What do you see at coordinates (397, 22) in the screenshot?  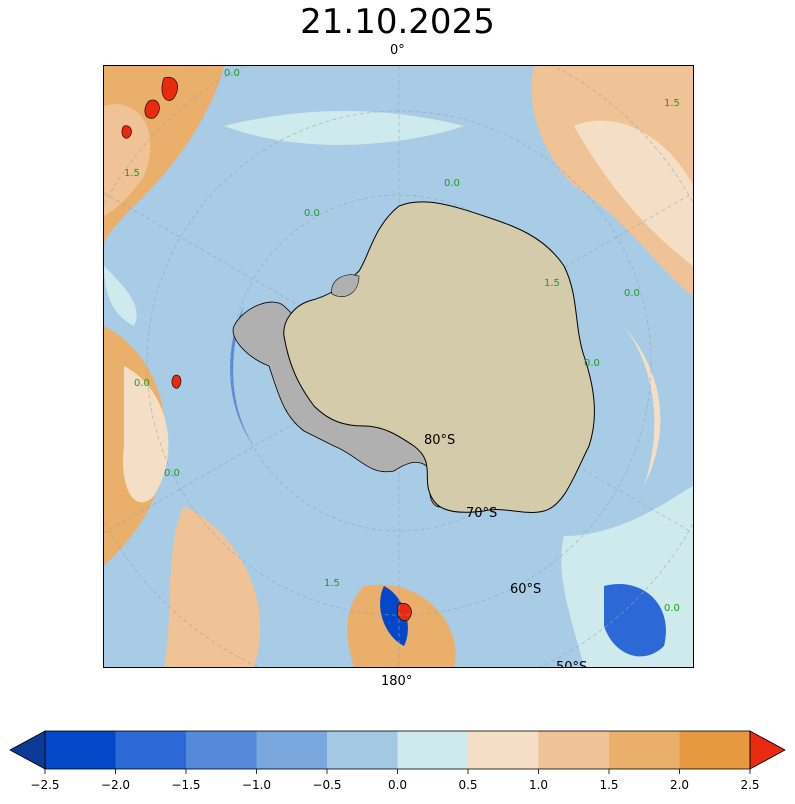 I see `map-title: 21.10.2025` at bounding box center [397, 22].